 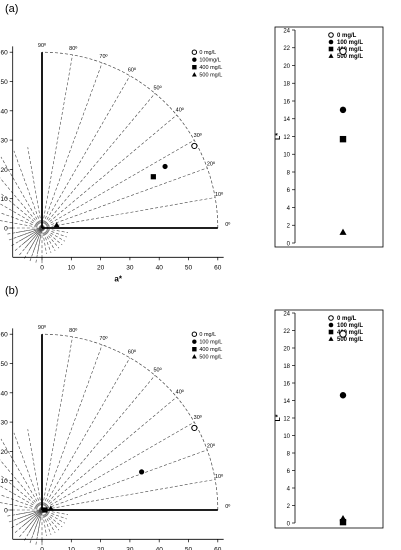 What do you see at coordinates (219, 476) in the screenshot?
I see `hue-angle-label: 10º` at bounding box center [219, 476].